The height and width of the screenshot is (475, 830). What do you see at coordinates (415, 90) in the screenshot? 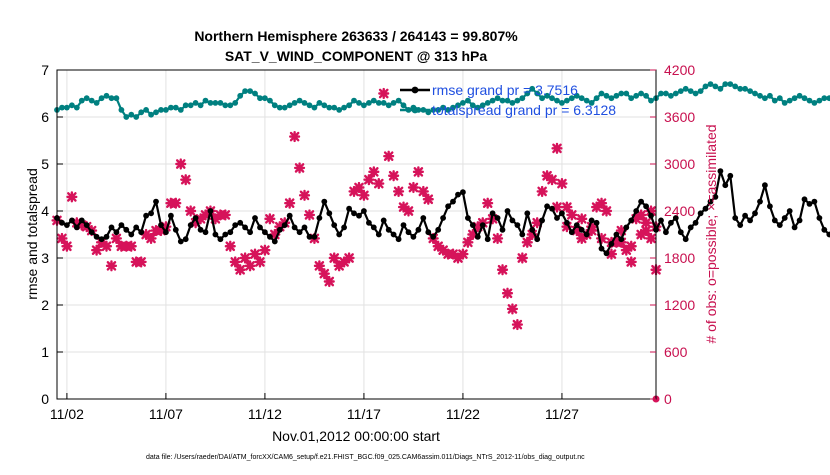
I see `legend-rmse-marker` at bounding box center [415, 90].